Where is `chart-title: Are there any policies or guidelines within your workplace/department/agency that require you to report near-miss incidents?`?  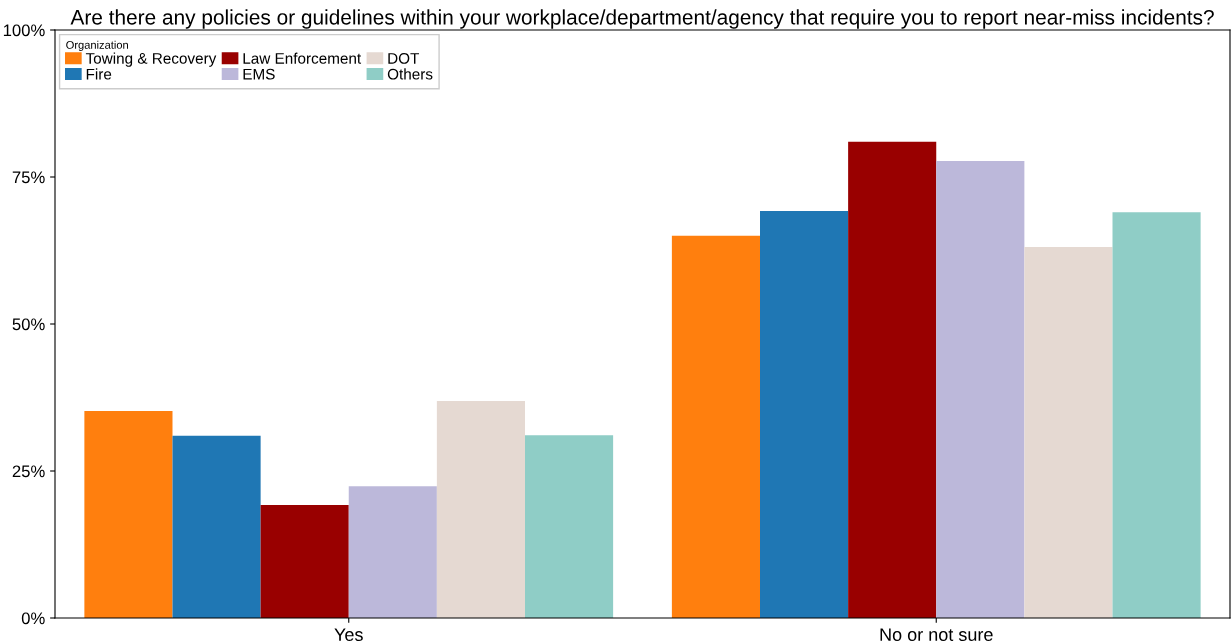 chart-title: Are there any policies or guidelines within your workplace/department/agency that require you to report near-miss incidents? is located at coordinates (642, 19).